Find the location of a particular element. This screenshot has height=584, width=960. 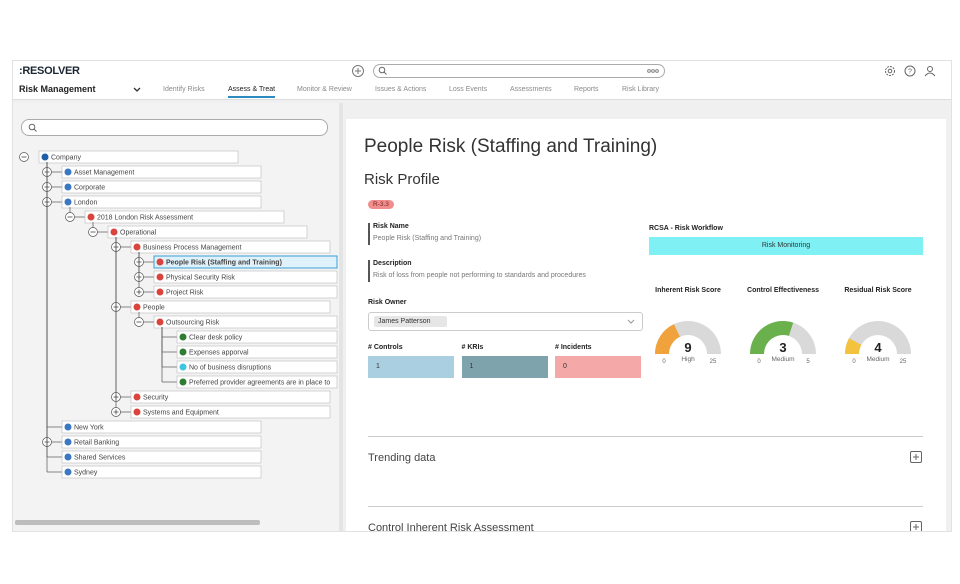

tree-node-label: Clear desk policy is located at coordinates (216, 338).